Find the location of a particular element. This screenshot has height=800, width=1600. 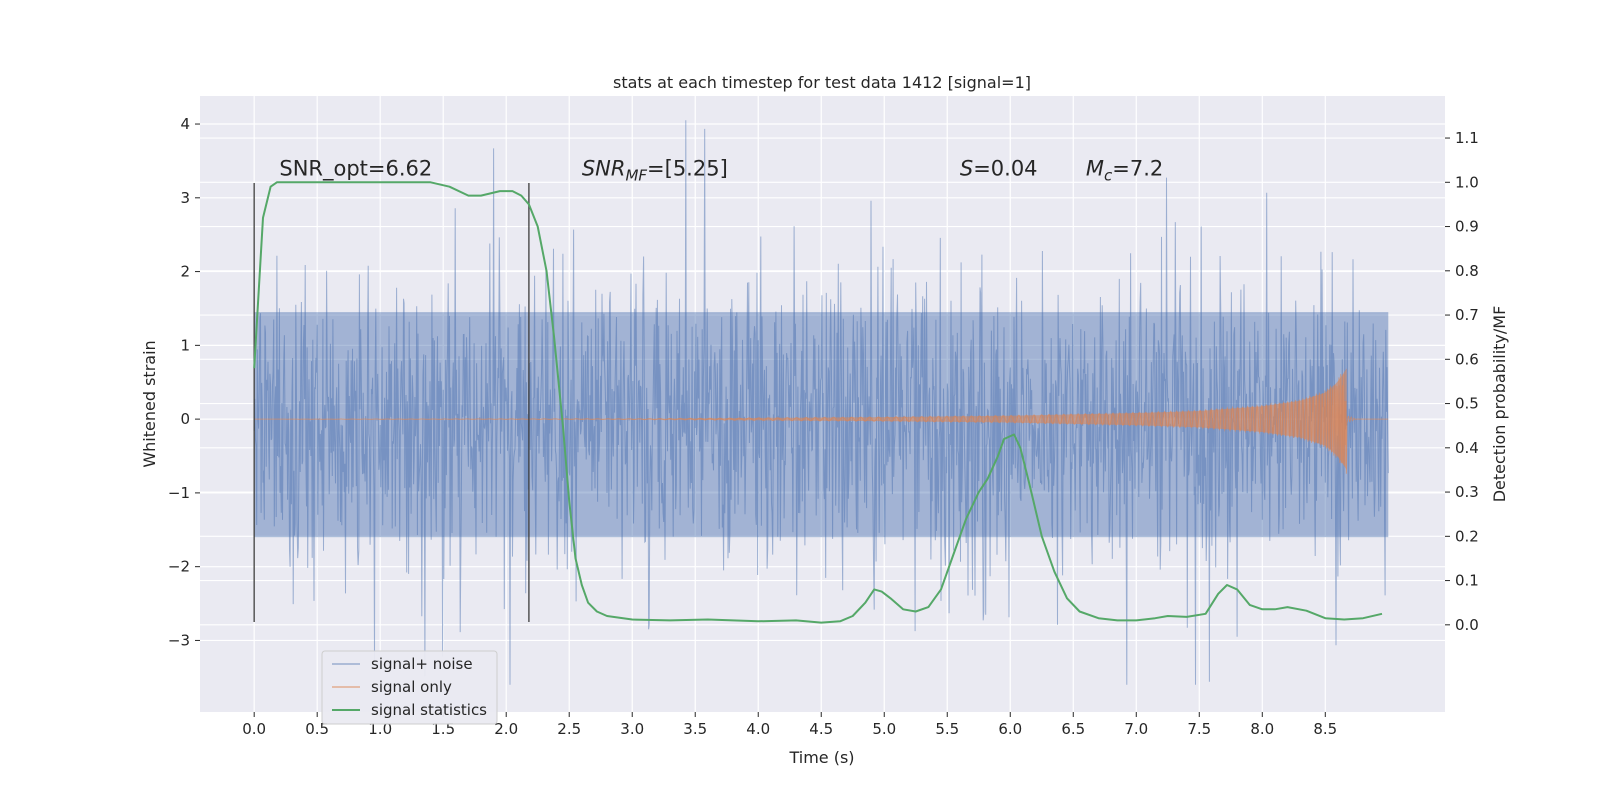

x-tick-label-4: 2.0 is located at coordinates (506, 729).